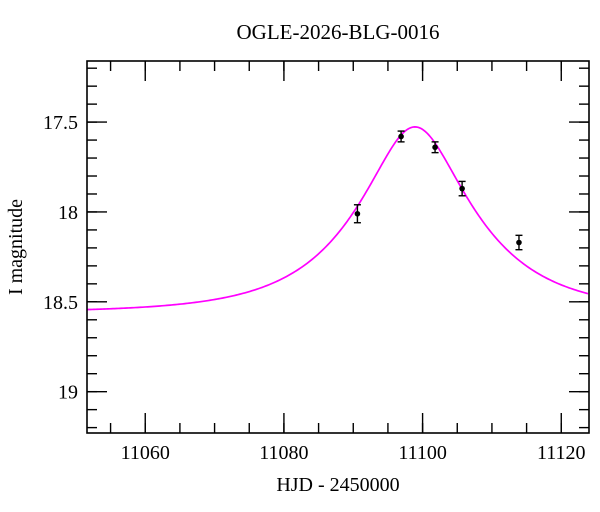  I want to click on y-tick-label: 17.5, so click(60, 123).